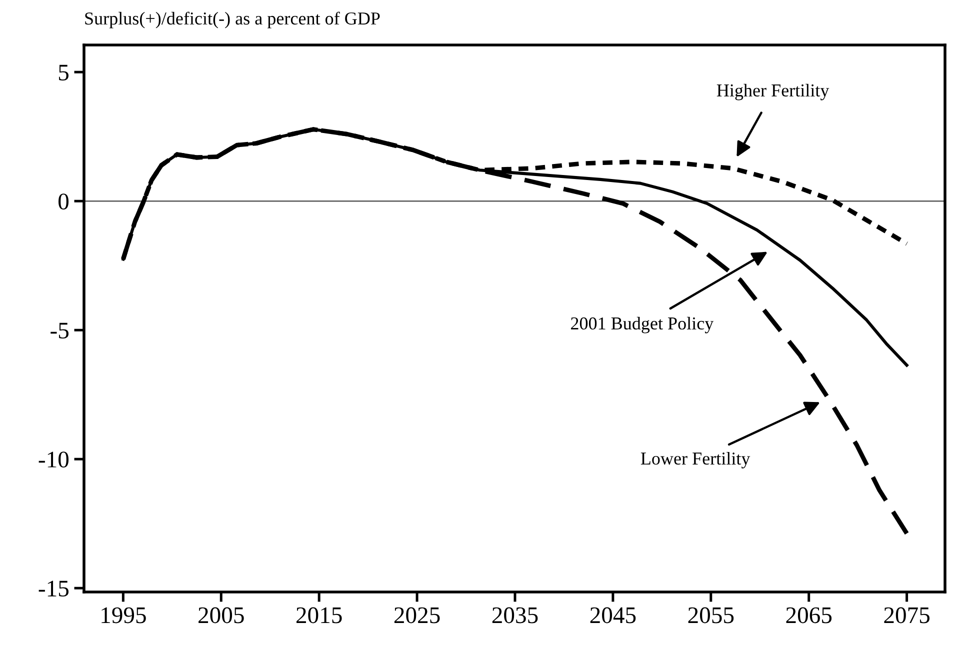  I want to click on y-tick-label: -15, so click(53, 588).